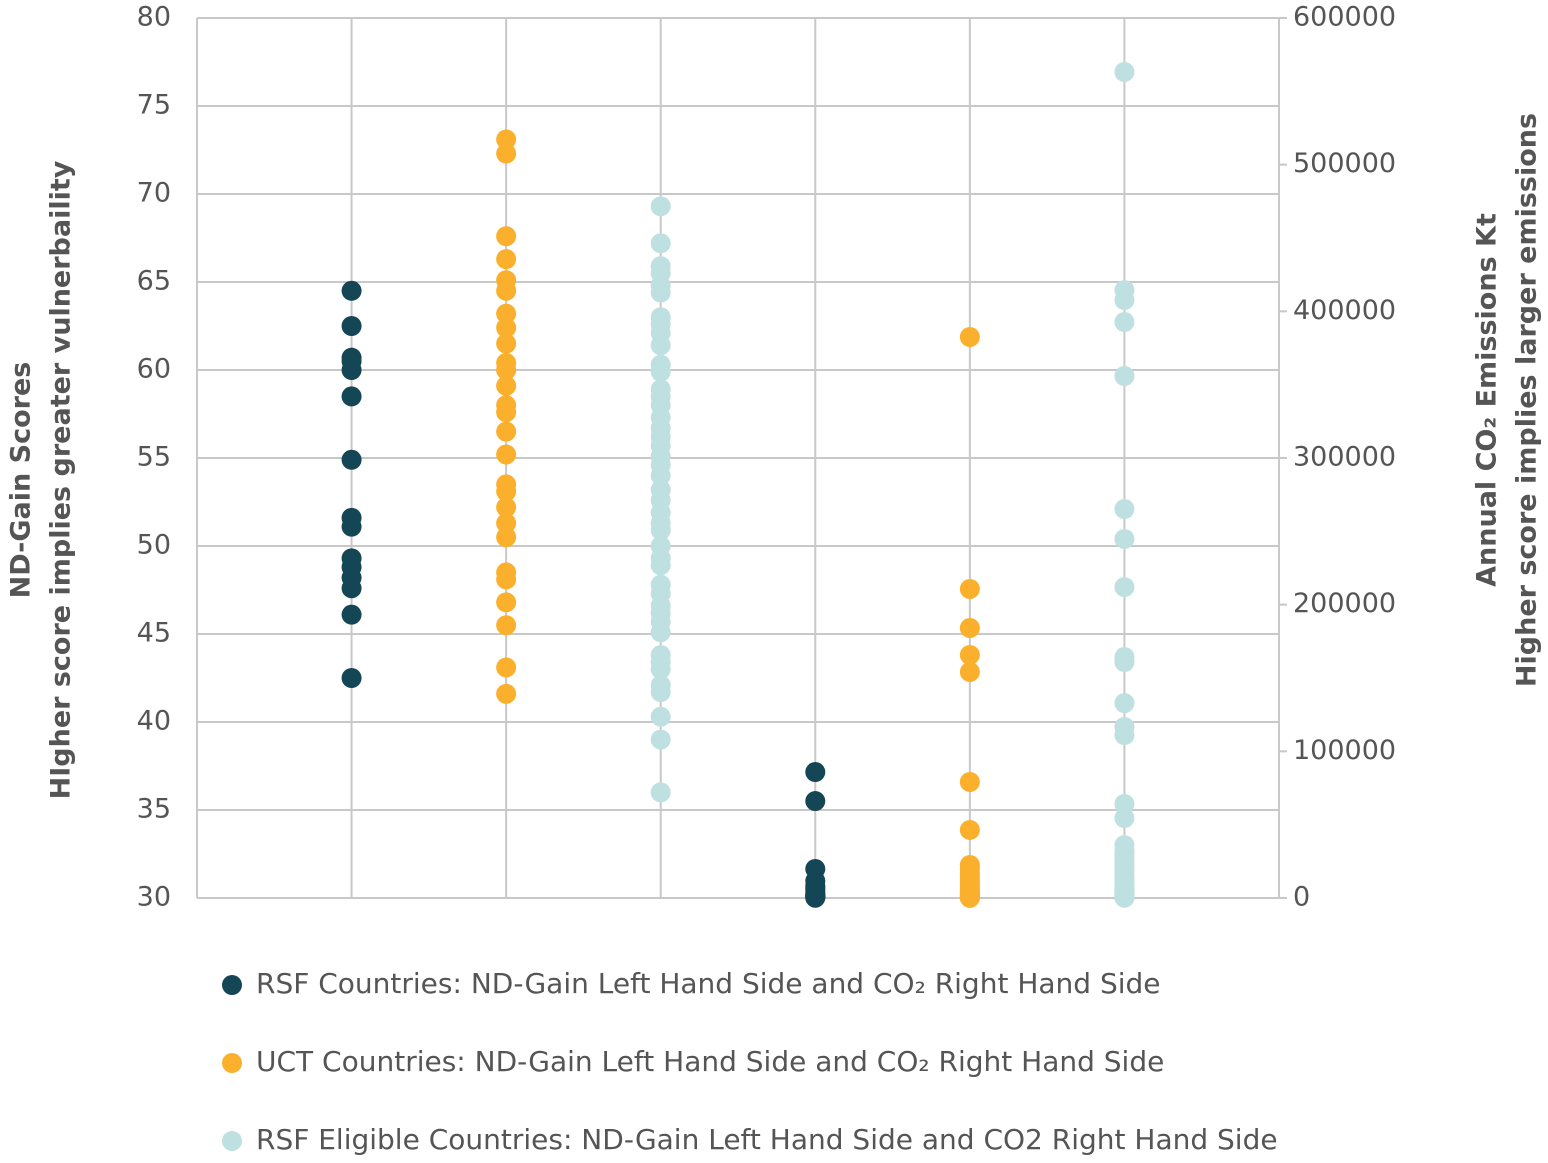 The image size is (1548, 1163). What do you see at coordinates (1487, 400) in the screenshot?
I see `y2-axis-title: Annual CO₂ Emissions Kt` at bounding box center [1487, 400].